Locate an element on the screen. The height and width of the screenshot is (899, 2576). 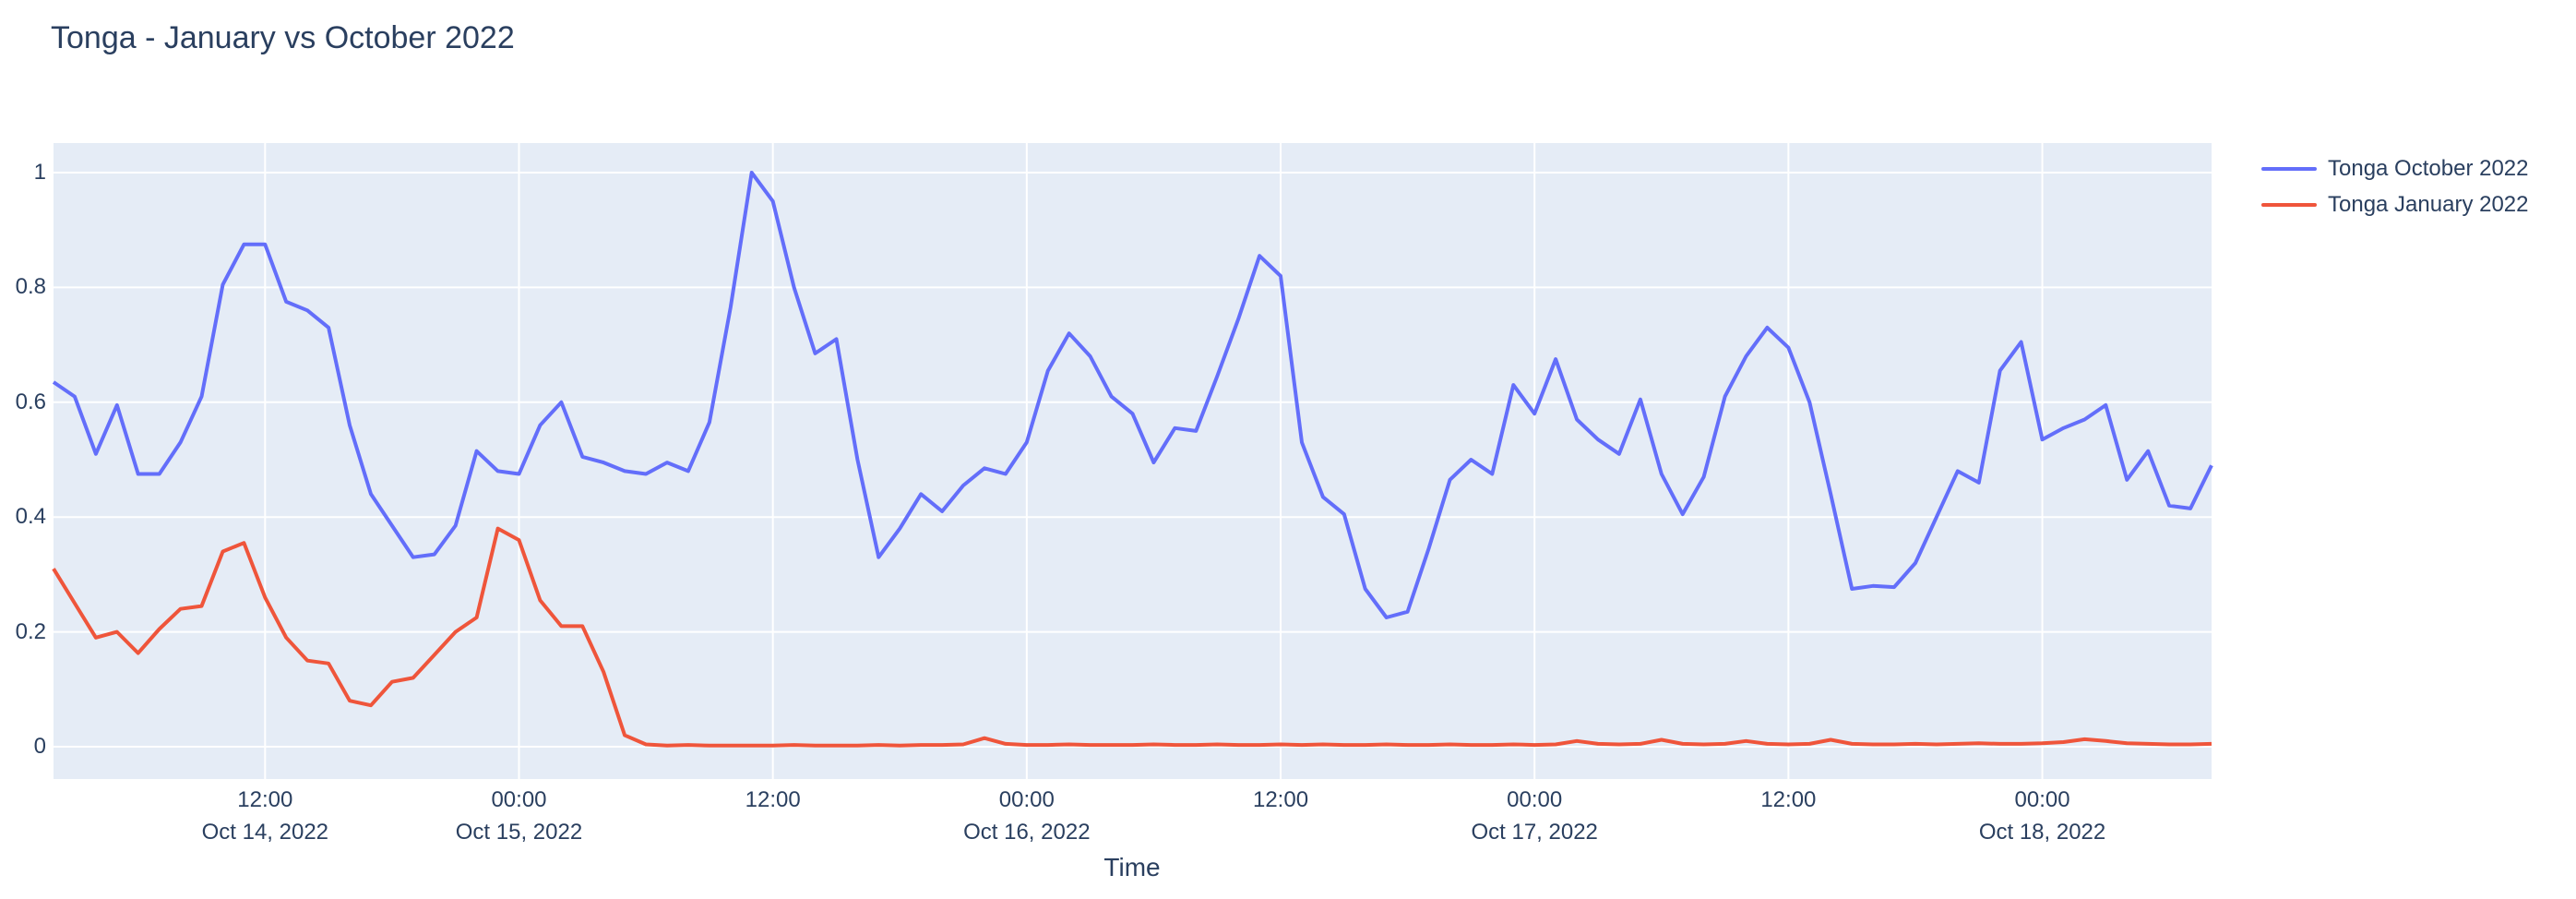
chart-title: Tonga - January vs October 2022 is located at coordinates (283, 37).